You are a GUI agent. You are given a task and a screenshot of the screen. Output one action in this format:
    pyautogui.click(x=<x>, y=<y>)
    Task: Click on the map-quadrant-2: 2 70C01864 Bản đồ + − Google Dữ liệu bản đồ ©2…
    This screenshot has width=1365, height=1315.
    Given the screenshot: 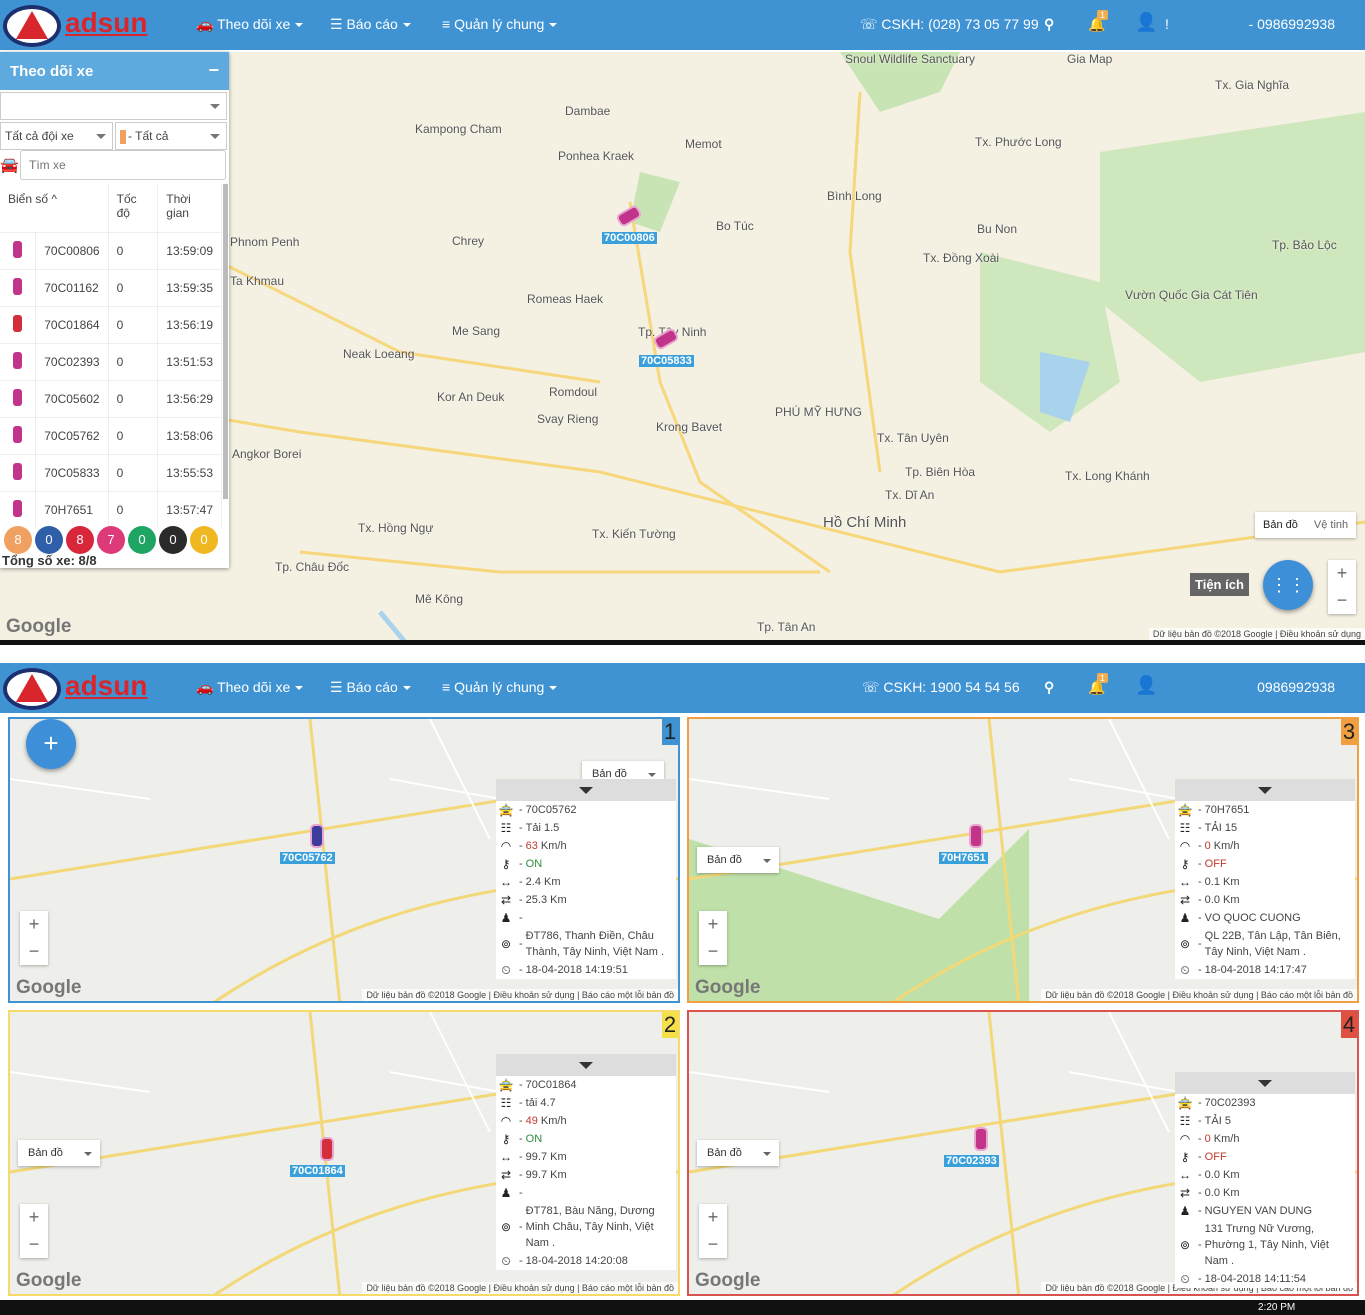 What is the action you would take?
    pyautogui.click(x=344, y=1153)
    